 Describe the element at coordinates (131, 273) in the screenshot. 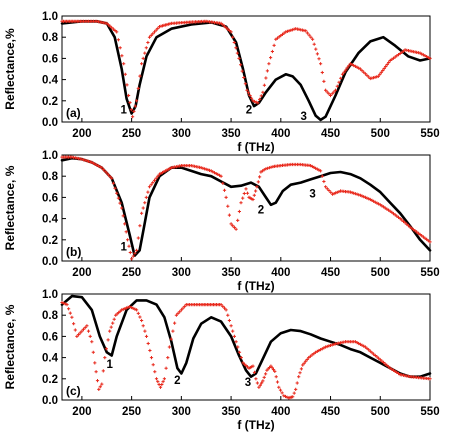

I see `x-tick-label: 250` at that location.